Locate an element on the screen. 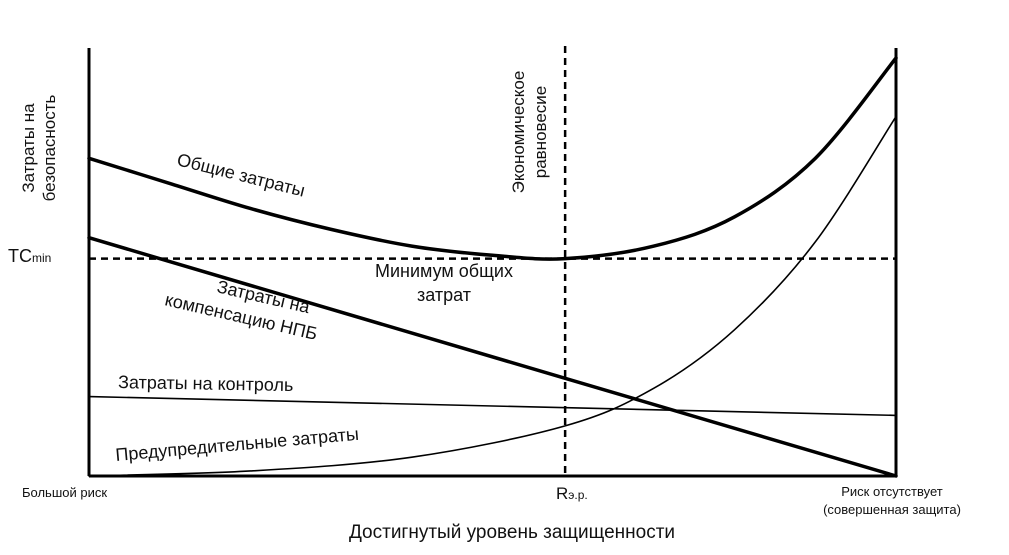 Image resolution: width=1009 pixels, height=555 pixels. minimum-label-line2: затрат is located at coordinates (444, 295).